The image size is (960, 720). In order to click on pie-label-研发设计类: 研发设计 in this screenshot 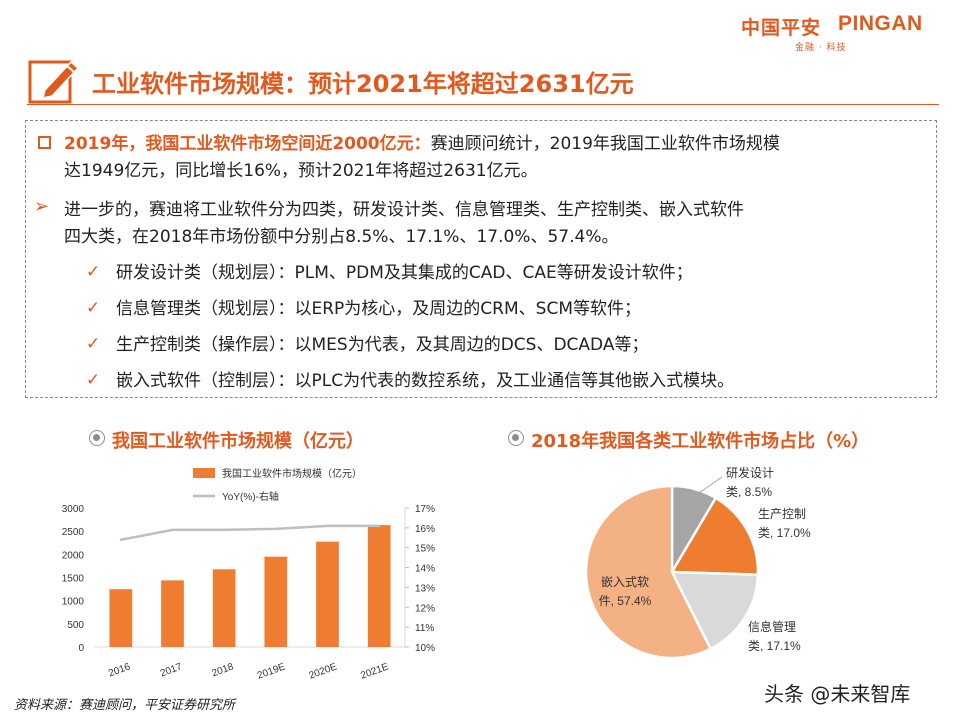, I will do `click(750, 472)`.